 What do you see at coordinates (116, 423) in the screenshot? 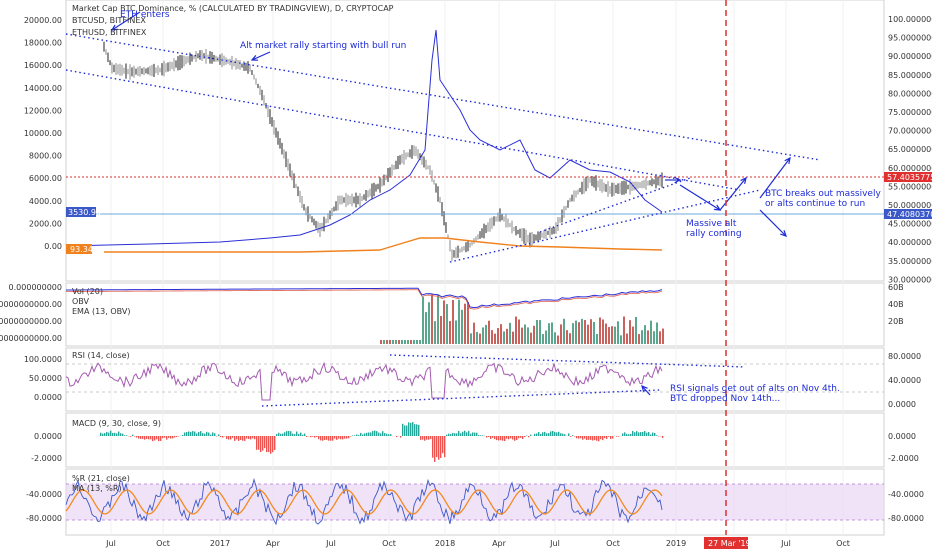
I see `macd-legend: MACD (9, 30, close, 9)` at bounding box center [116, 423].